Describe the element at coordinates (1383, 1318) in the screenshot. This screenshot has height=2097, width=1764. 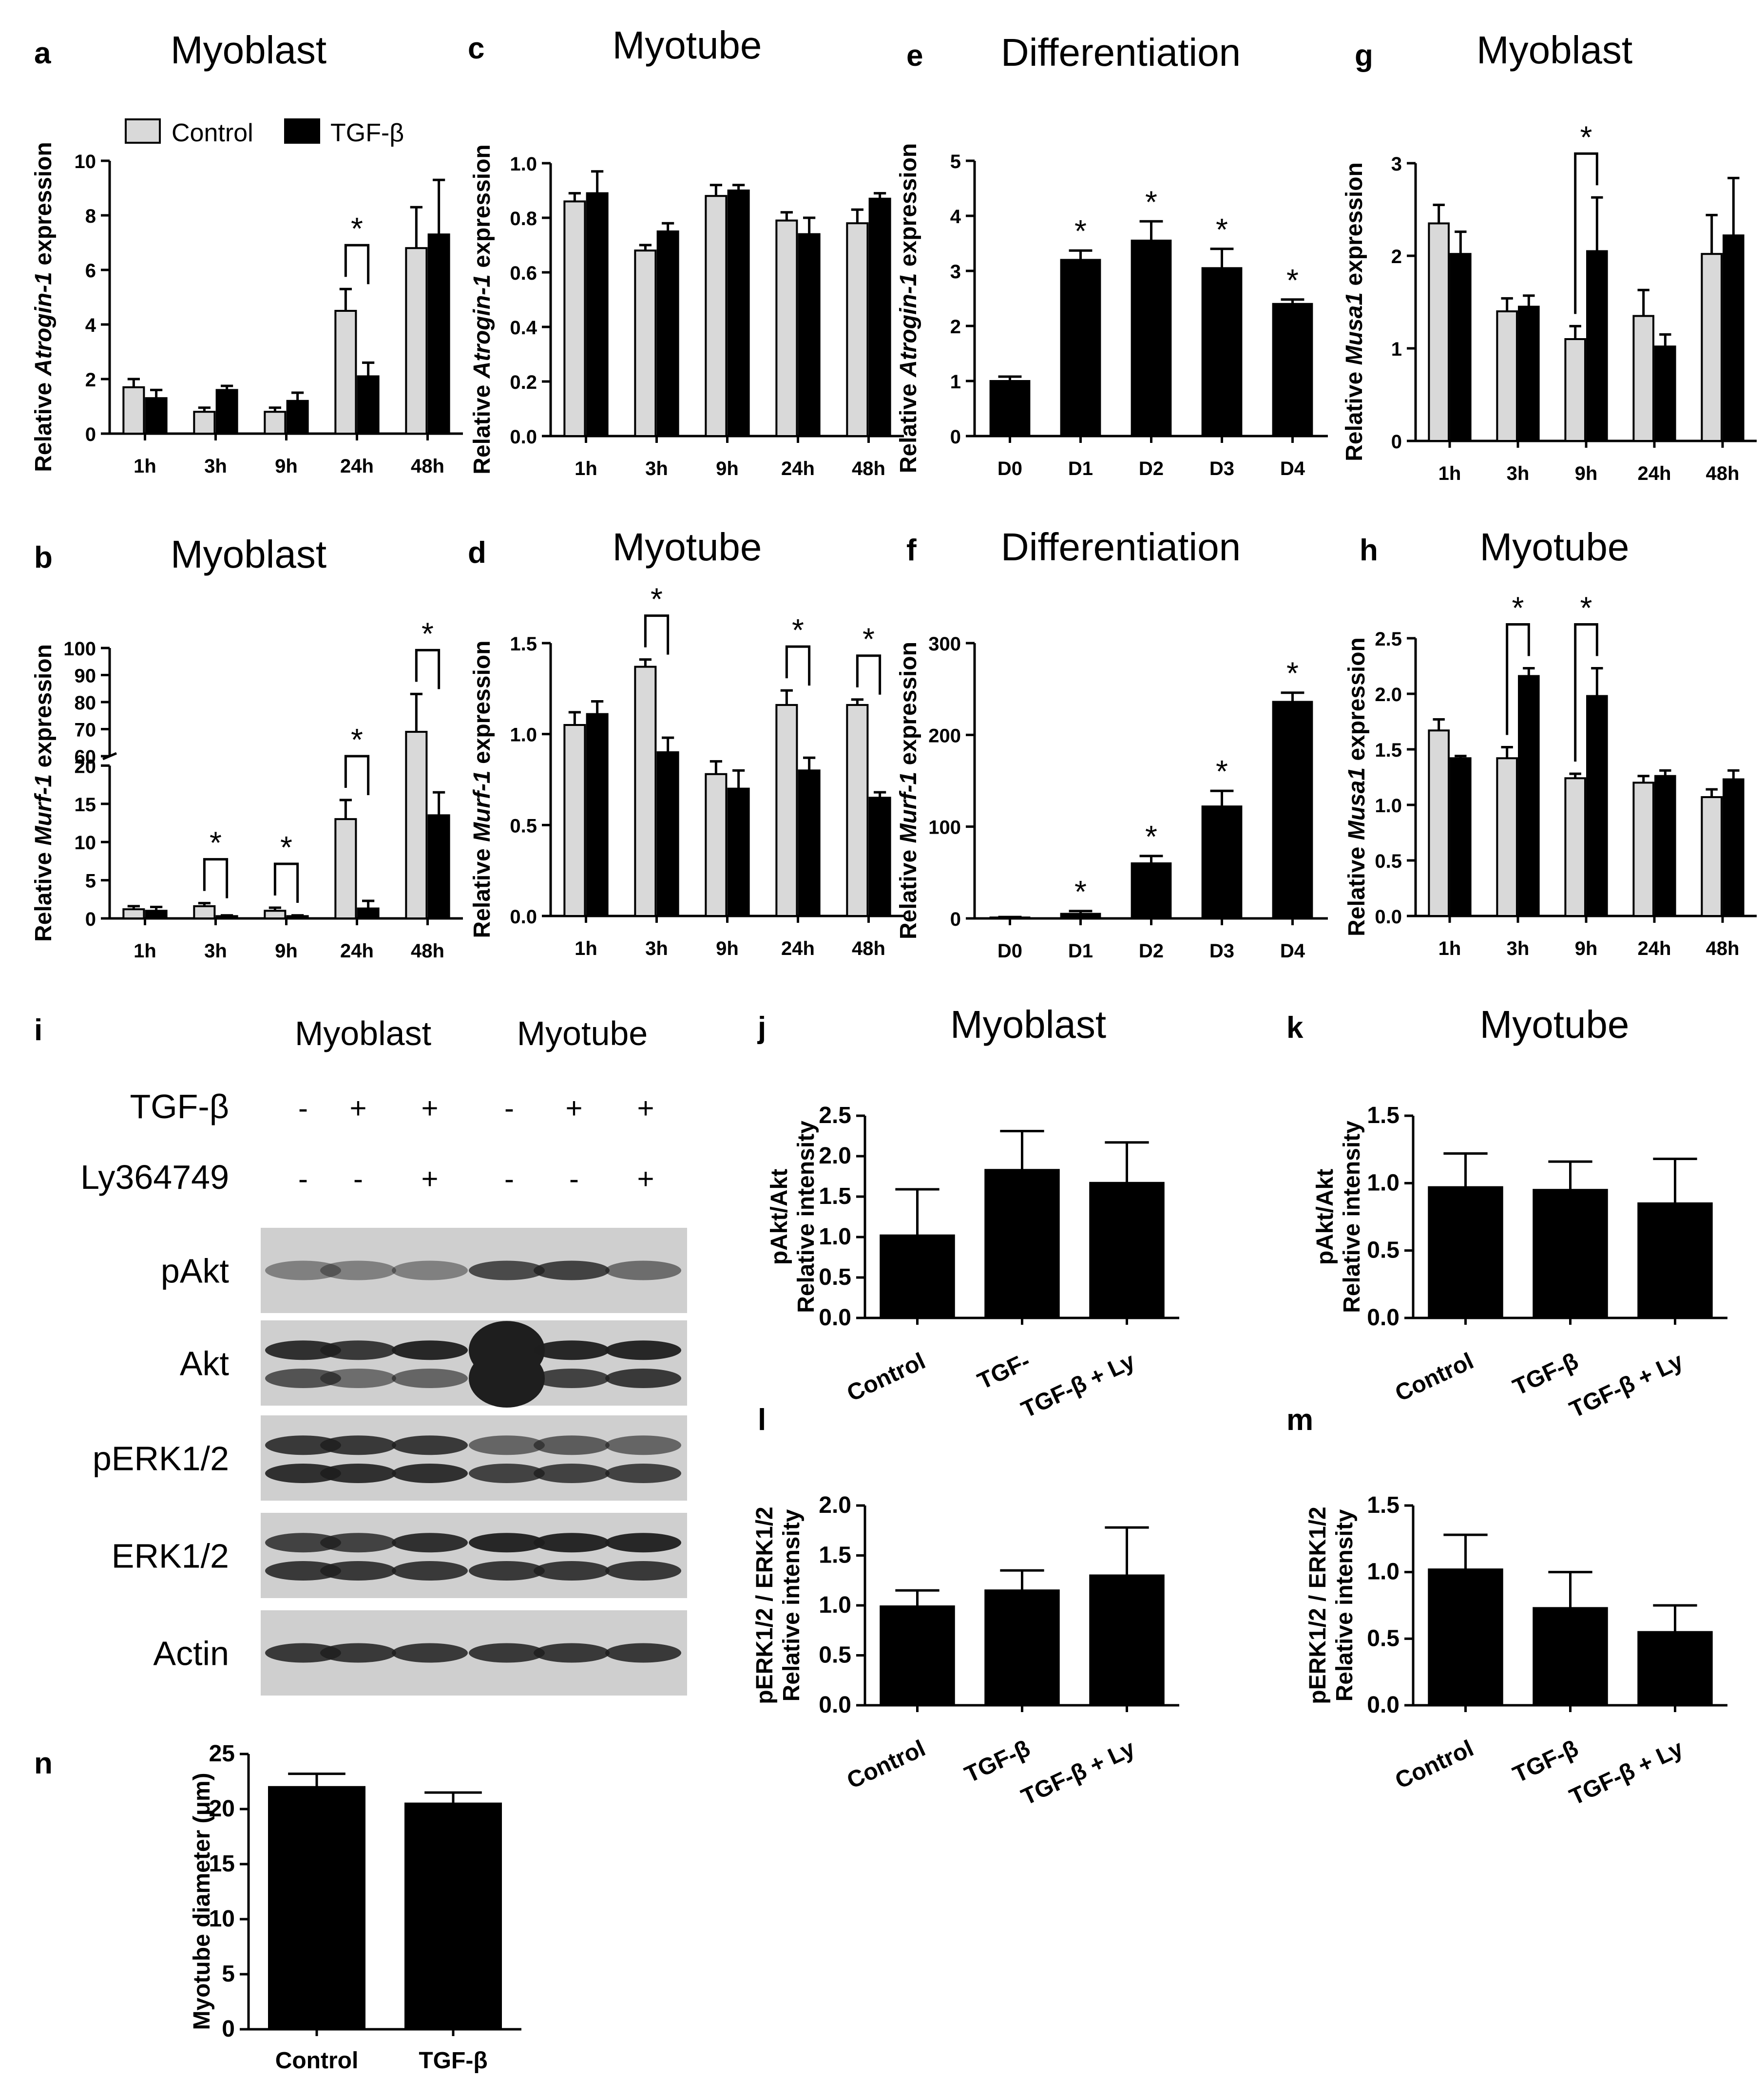
I see `y-tick-label: 0.0` at that location.